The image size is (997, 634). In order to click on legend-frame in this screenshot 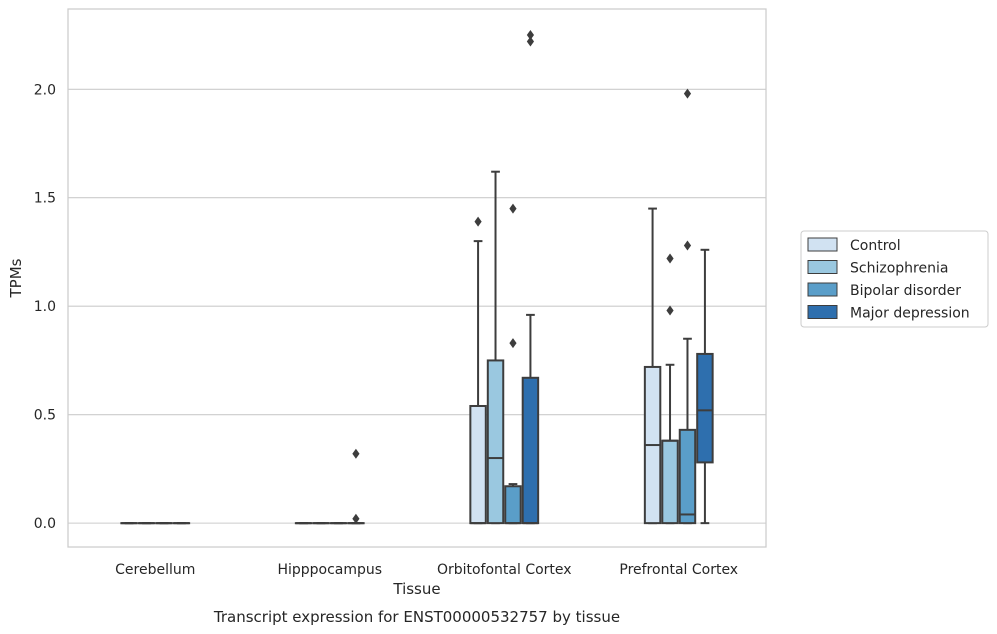, I will do `click(894, 279)`.